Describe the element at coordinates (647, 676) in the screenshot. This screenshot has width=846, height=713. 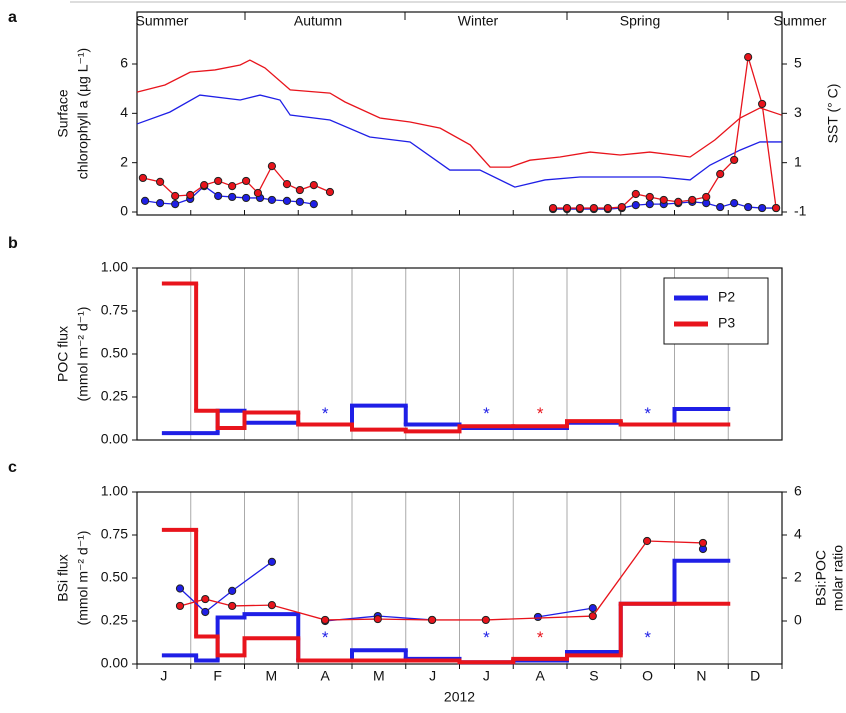
I see `x-tick-label: O` at that location.